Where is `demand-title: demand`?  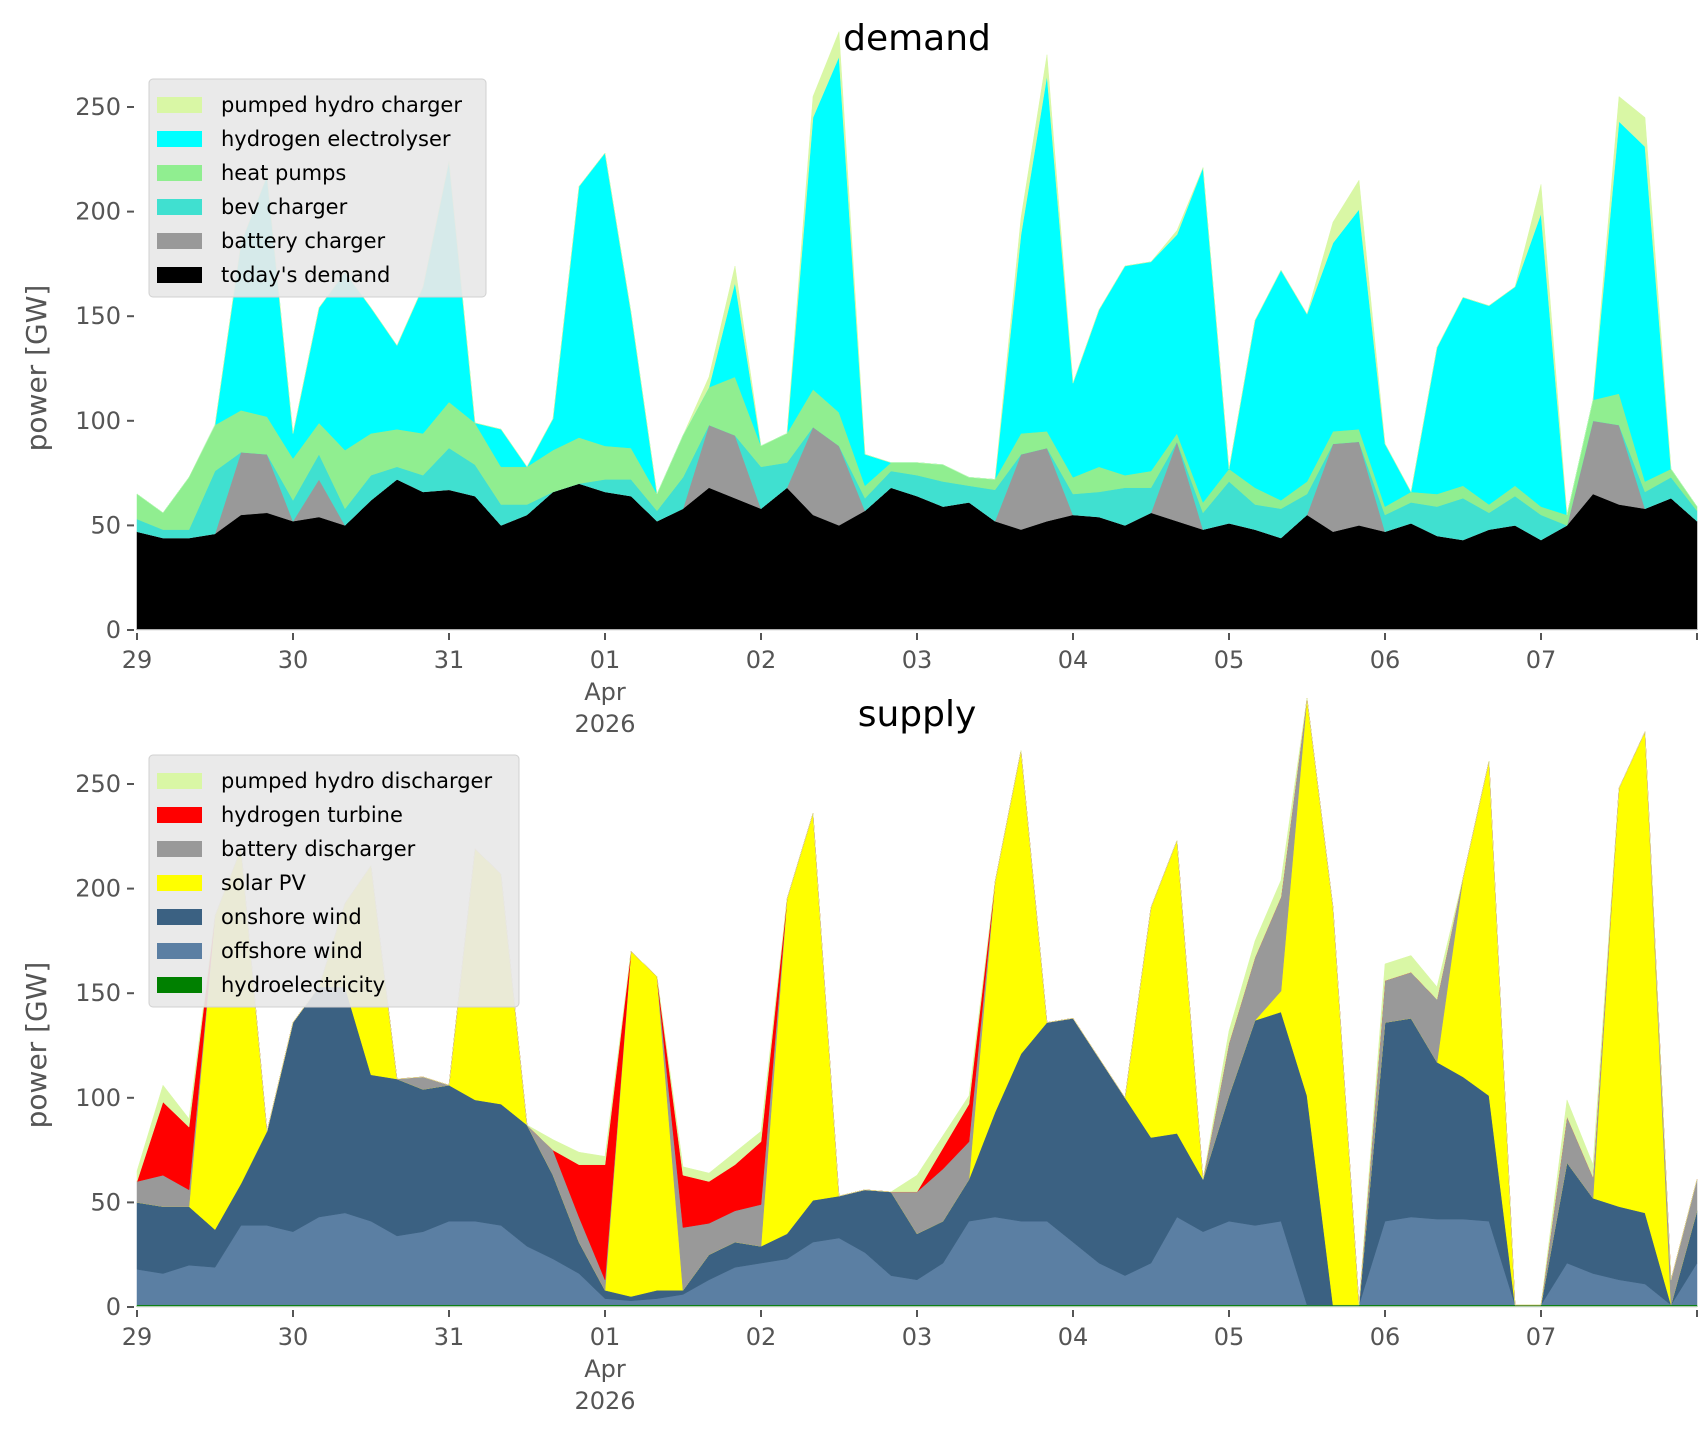
demand-title: demand is located at coordinates (917, 38).